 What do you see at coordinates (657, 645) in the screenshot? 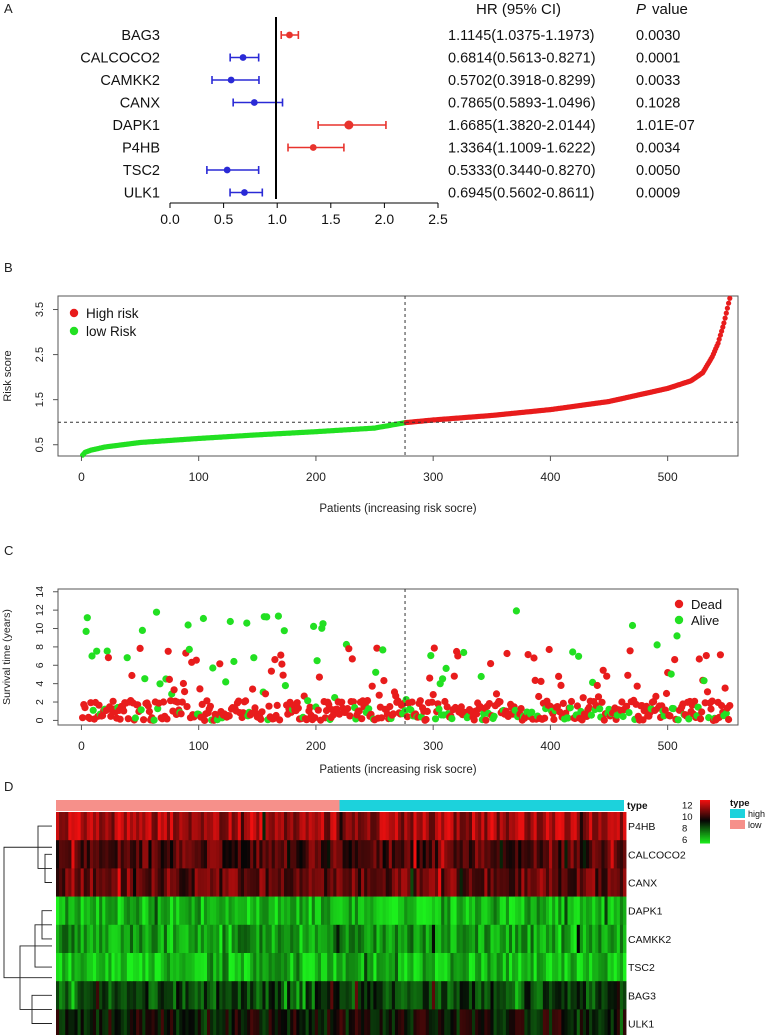
I see `survival-alive-point` at bounding box center [657, 645].